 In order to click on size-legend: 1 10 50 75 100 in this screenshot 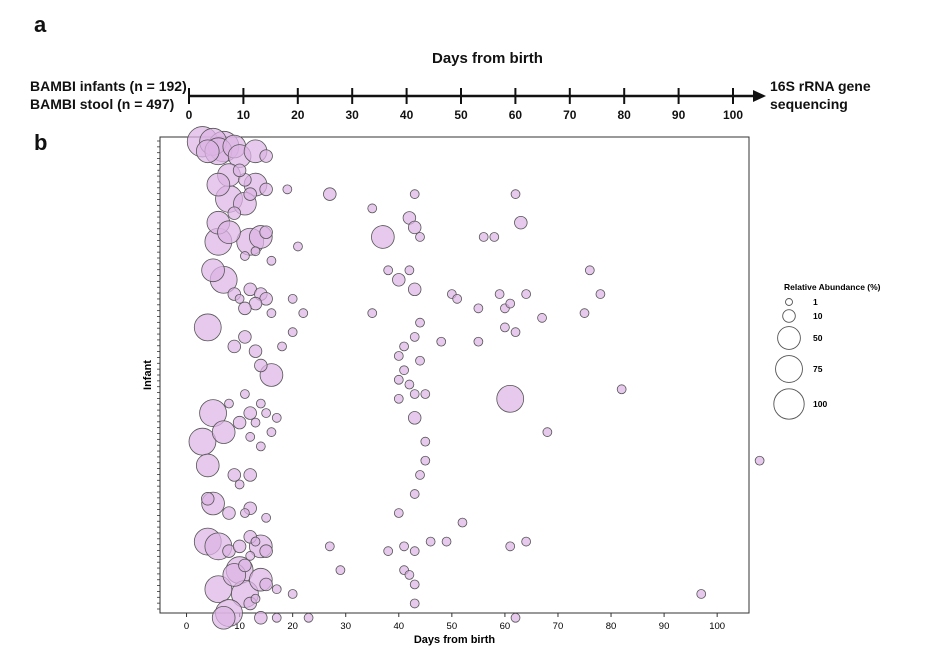, I will do `click(800, 358)`.